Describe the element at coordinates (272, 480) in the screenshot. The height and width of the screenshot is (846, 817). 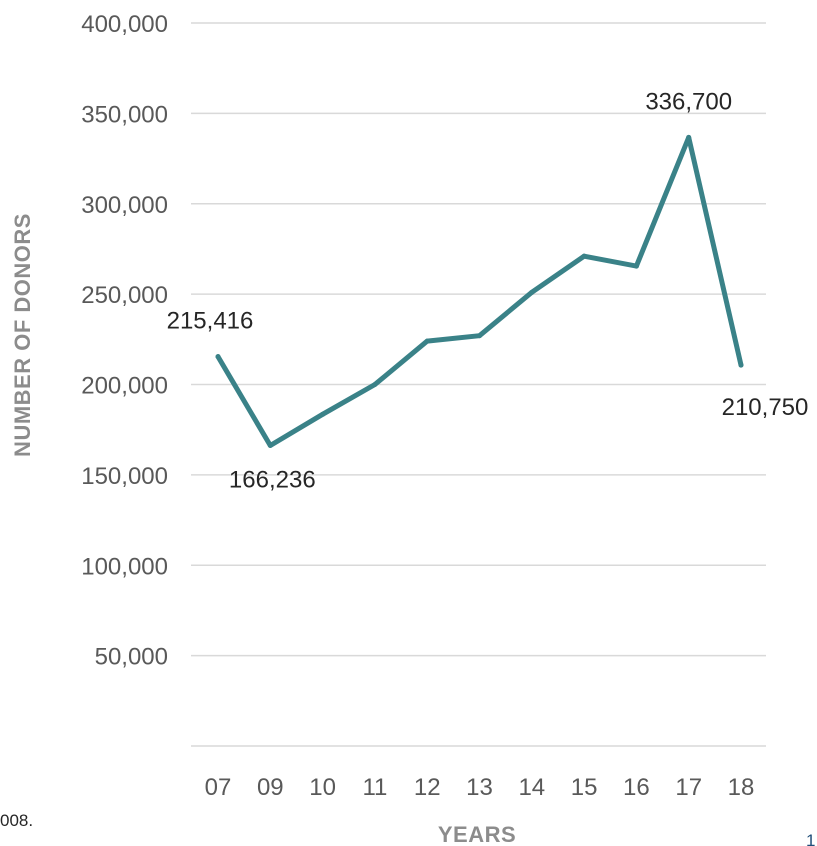
I see `data-label: 166,236` at that location.